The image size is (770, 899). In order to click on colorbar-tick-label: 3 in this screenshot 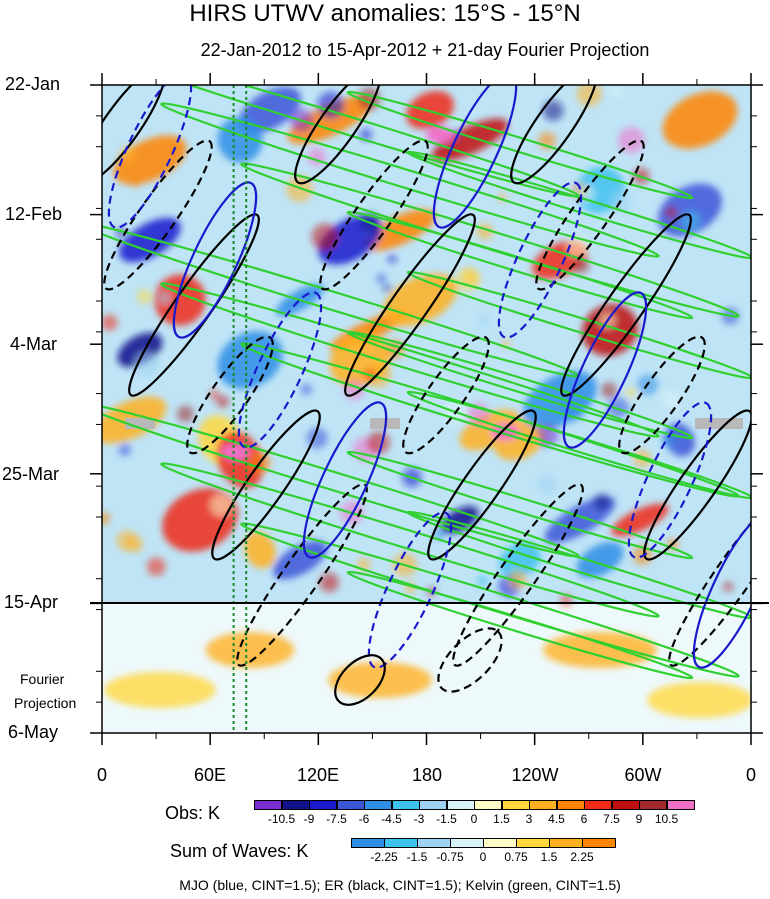, I will do `click(529, 819)`.